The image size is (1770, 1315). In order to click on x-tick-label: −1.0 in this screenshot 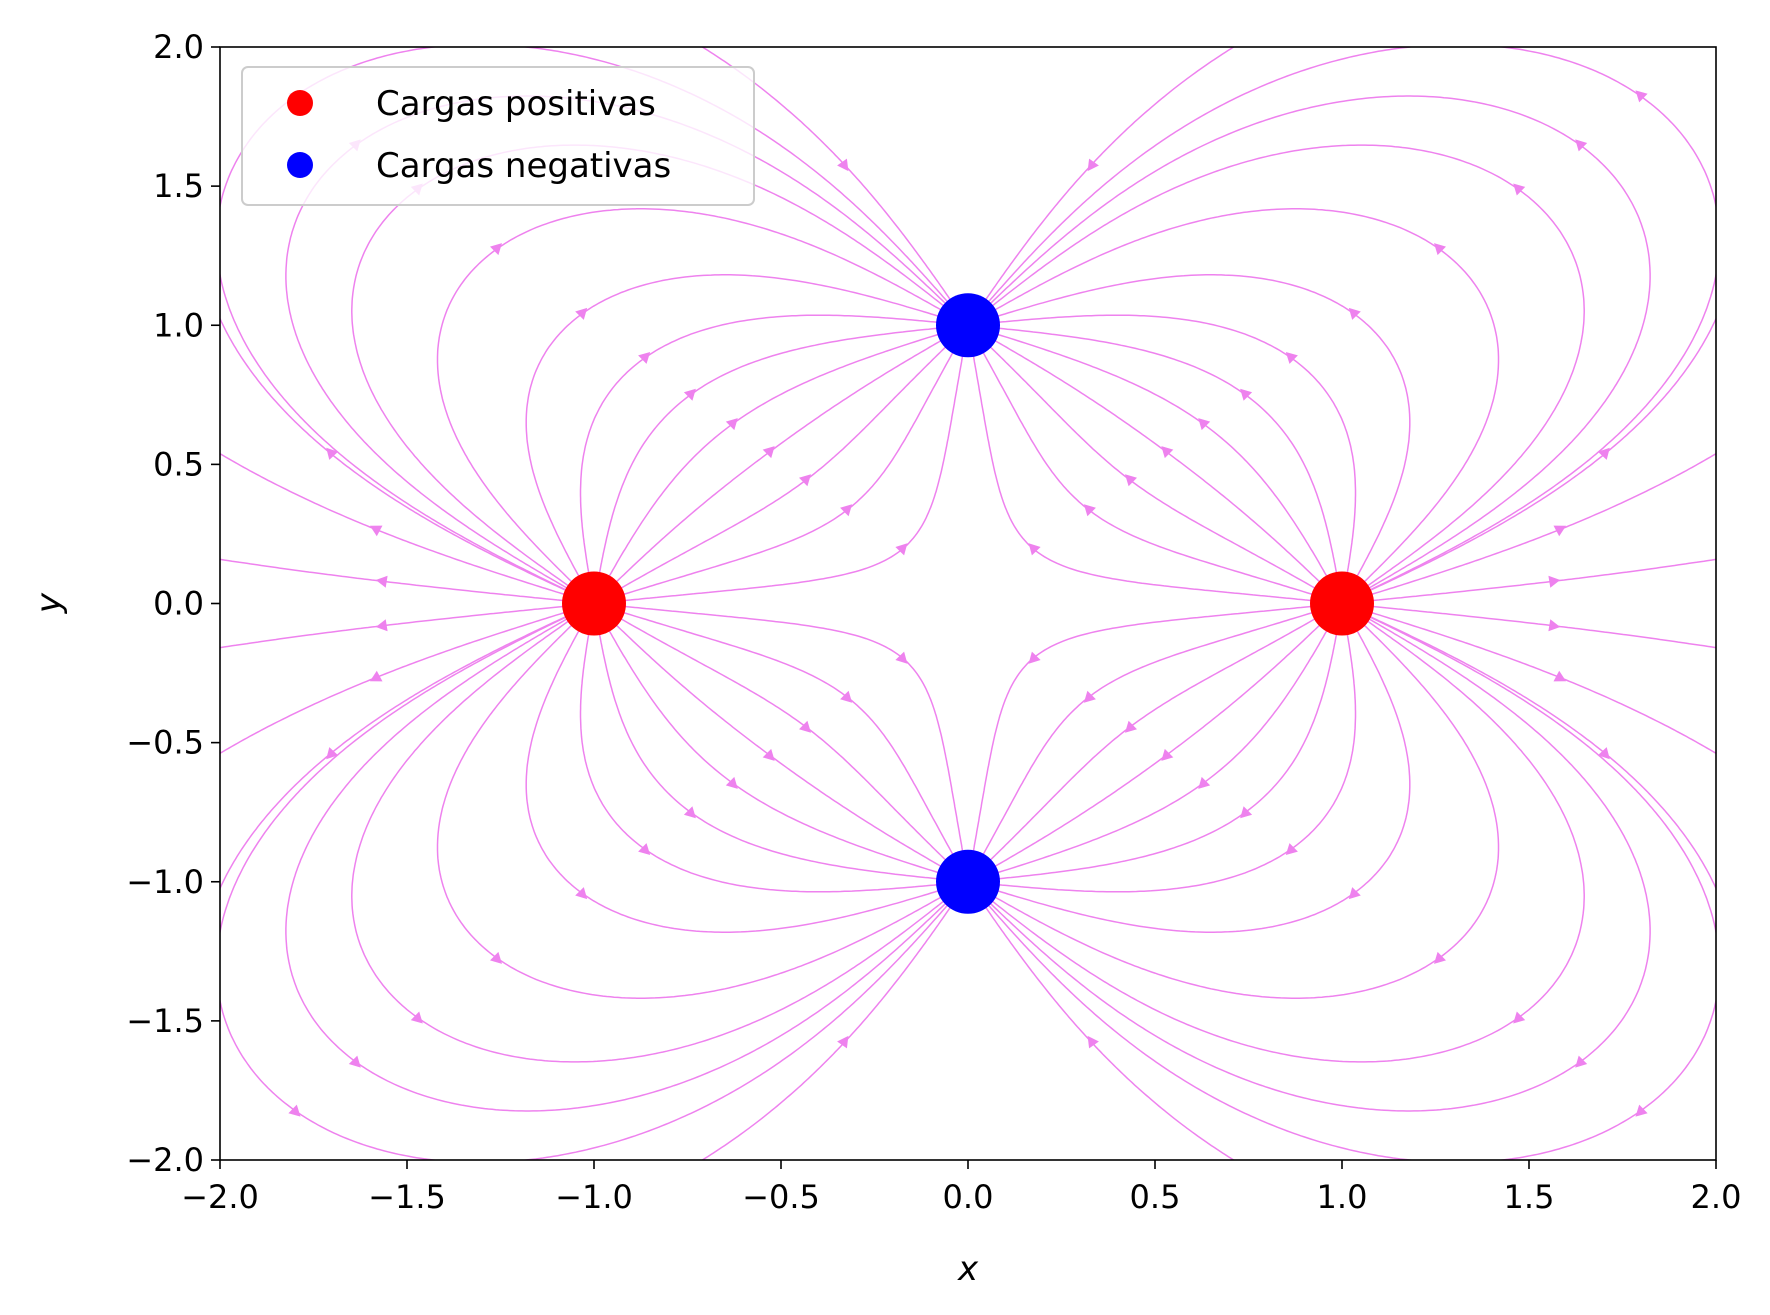, I will do `click(594, 1197)`.